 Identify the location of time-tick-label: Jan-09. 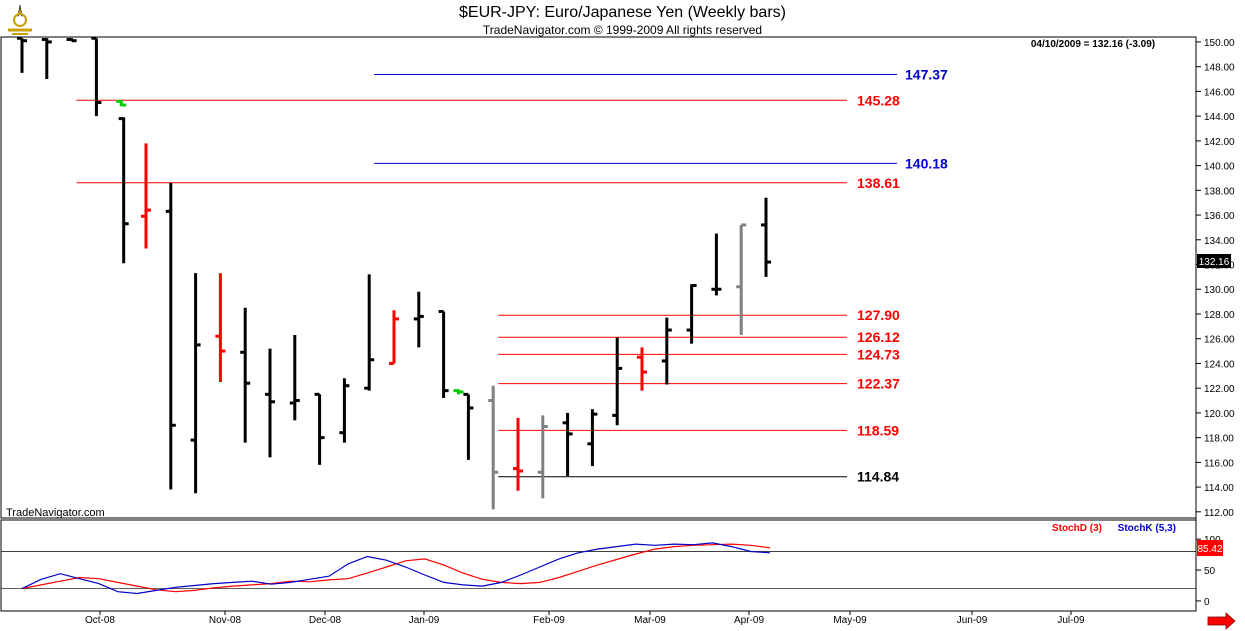
(424, 620).